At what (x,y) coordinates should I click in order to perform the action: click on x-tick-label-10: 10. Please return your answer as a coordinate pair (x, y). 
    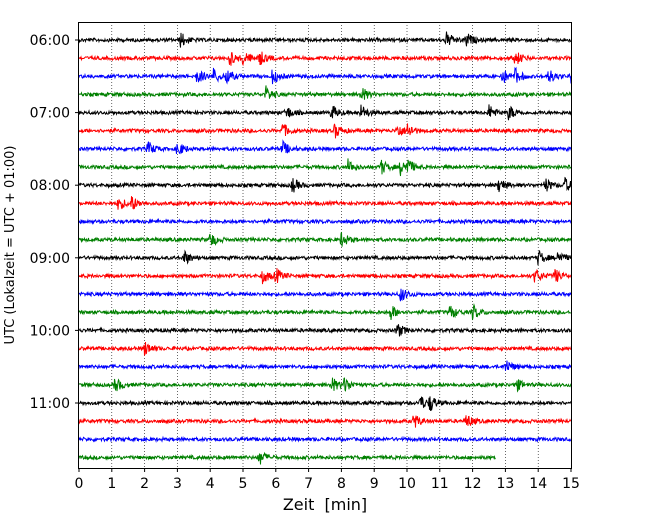
    Looking at the image, I should click on (407, 484).